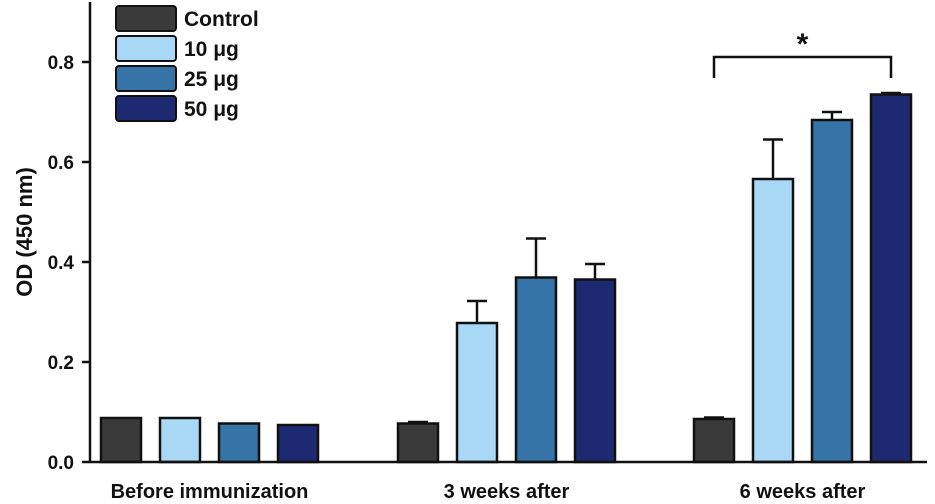 This screenshot has height=504, width=935. Describe the element at coordinates (24, 232) in the screenshot. I see `y-axis-label: OD (450 nm)` at that location.